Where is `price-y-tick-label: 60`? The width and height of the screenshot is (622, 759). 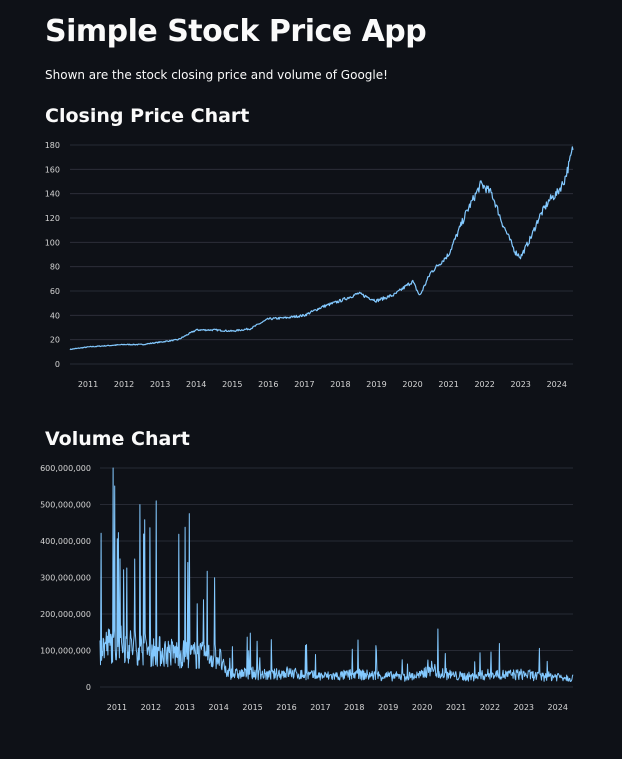
price-y-tick-label: 60 is located at coordinates (55, 291).